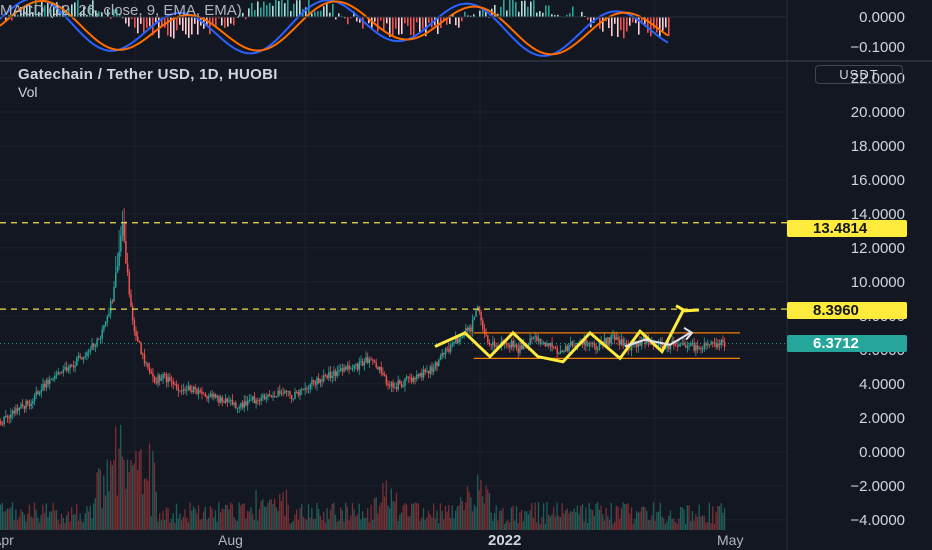 This screenshot has width=932, height=550. I want to click on currency-button: USDT, so click(859, 74).